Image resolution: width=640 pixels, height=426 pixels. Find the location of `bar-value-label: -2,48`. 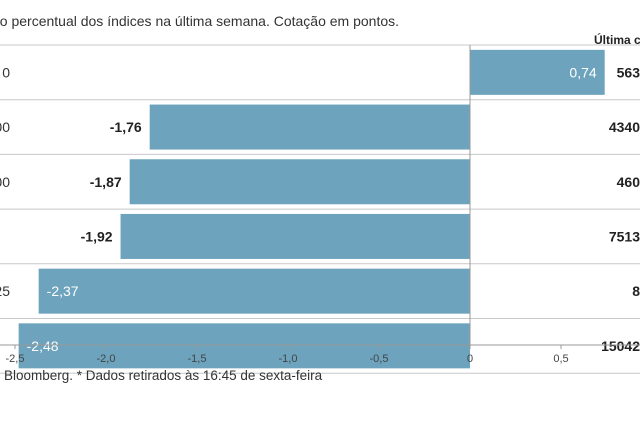

bar-value-label: -2,48 is located at coordinates (43, 346).